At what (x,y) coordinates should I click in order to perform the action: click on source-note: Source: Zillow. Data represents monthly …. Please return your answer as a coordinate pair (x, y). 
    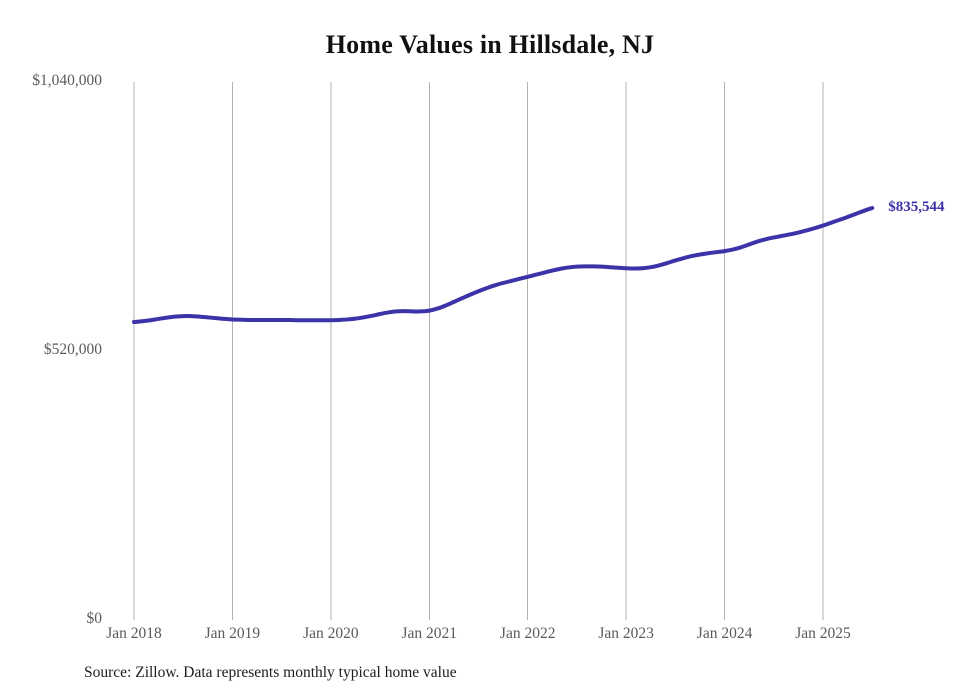
    Looking at the image, I should click on (270, 672).